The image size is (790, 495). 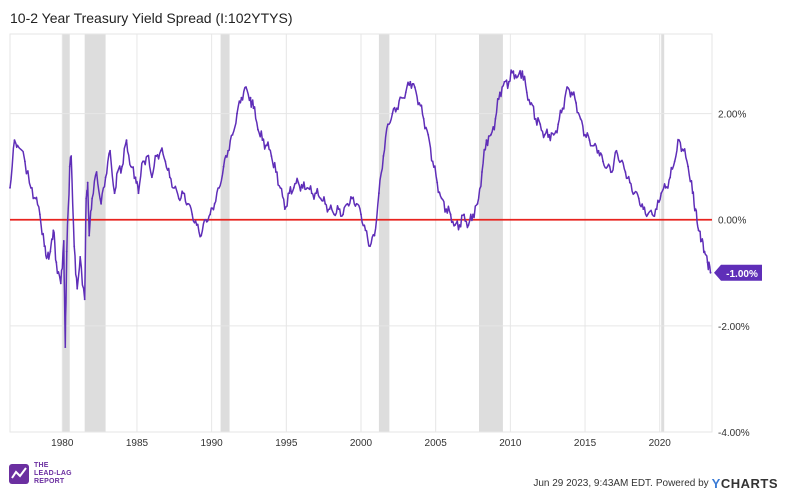 What do you see at coordinates (734, 327) in the screenshot?
I see `y-tick-label: -2.00%` at bounding box center [734, 327].